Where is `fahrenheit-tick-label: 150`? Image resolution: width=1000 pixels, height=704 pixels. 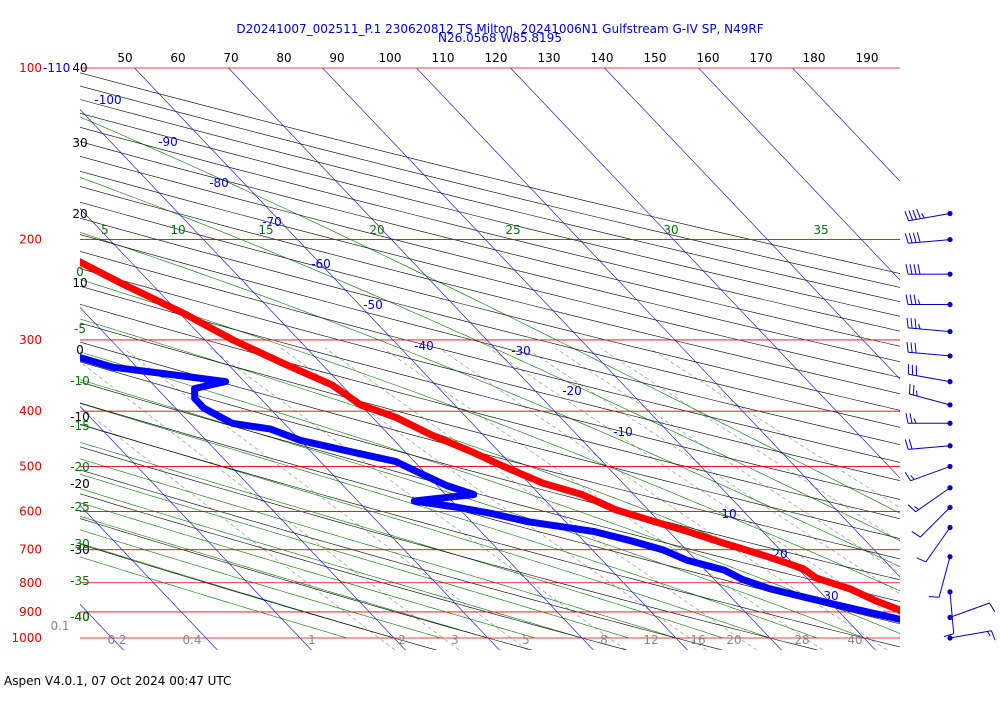
fahrenheit-tick-label: 150 is located at coordinates (655, 58).